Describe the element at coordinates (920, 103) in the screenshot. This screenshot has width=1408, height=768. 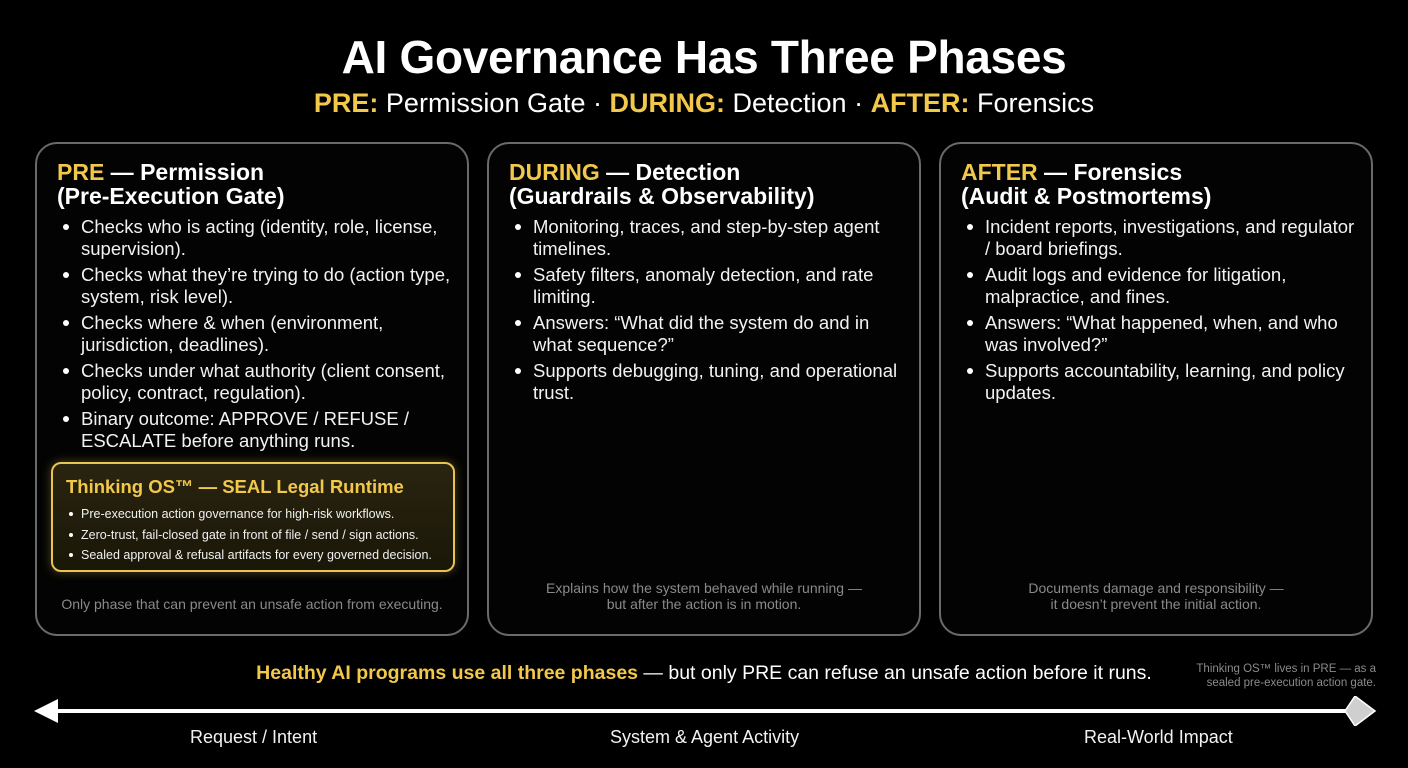
I see `subtitle-after-label: AFTER:` at that location.